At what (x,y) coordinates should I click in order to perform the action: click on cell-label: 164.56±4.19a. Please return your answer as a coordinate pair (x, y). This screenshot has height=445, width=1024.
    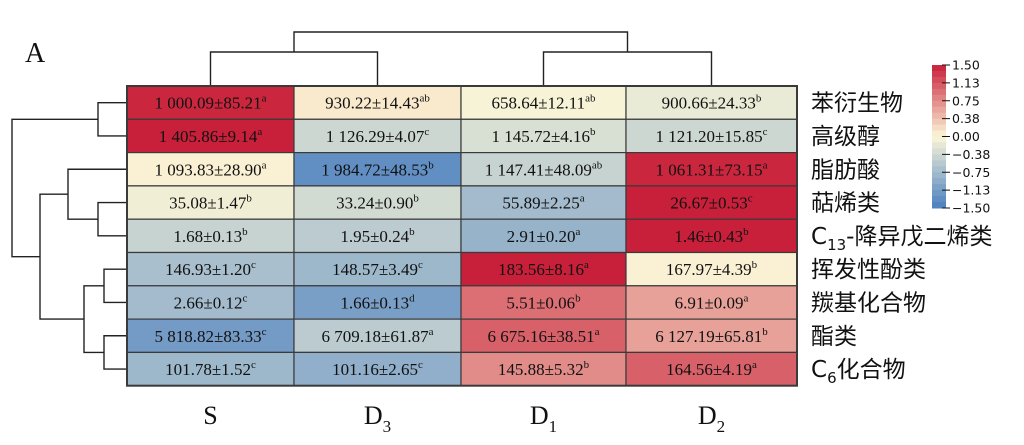
    Looking at the image, I should click on (711, 369).